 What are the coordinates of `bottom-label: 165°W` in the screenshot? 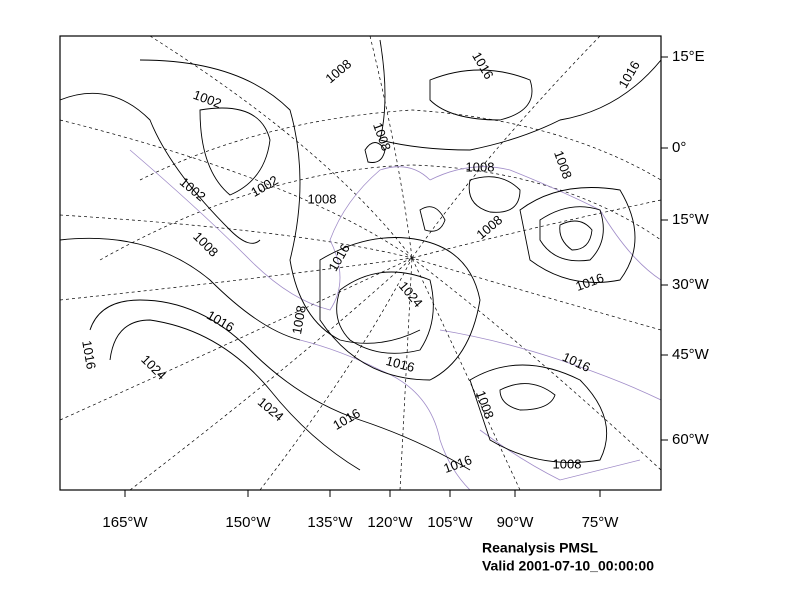 It's located at (125, 522).